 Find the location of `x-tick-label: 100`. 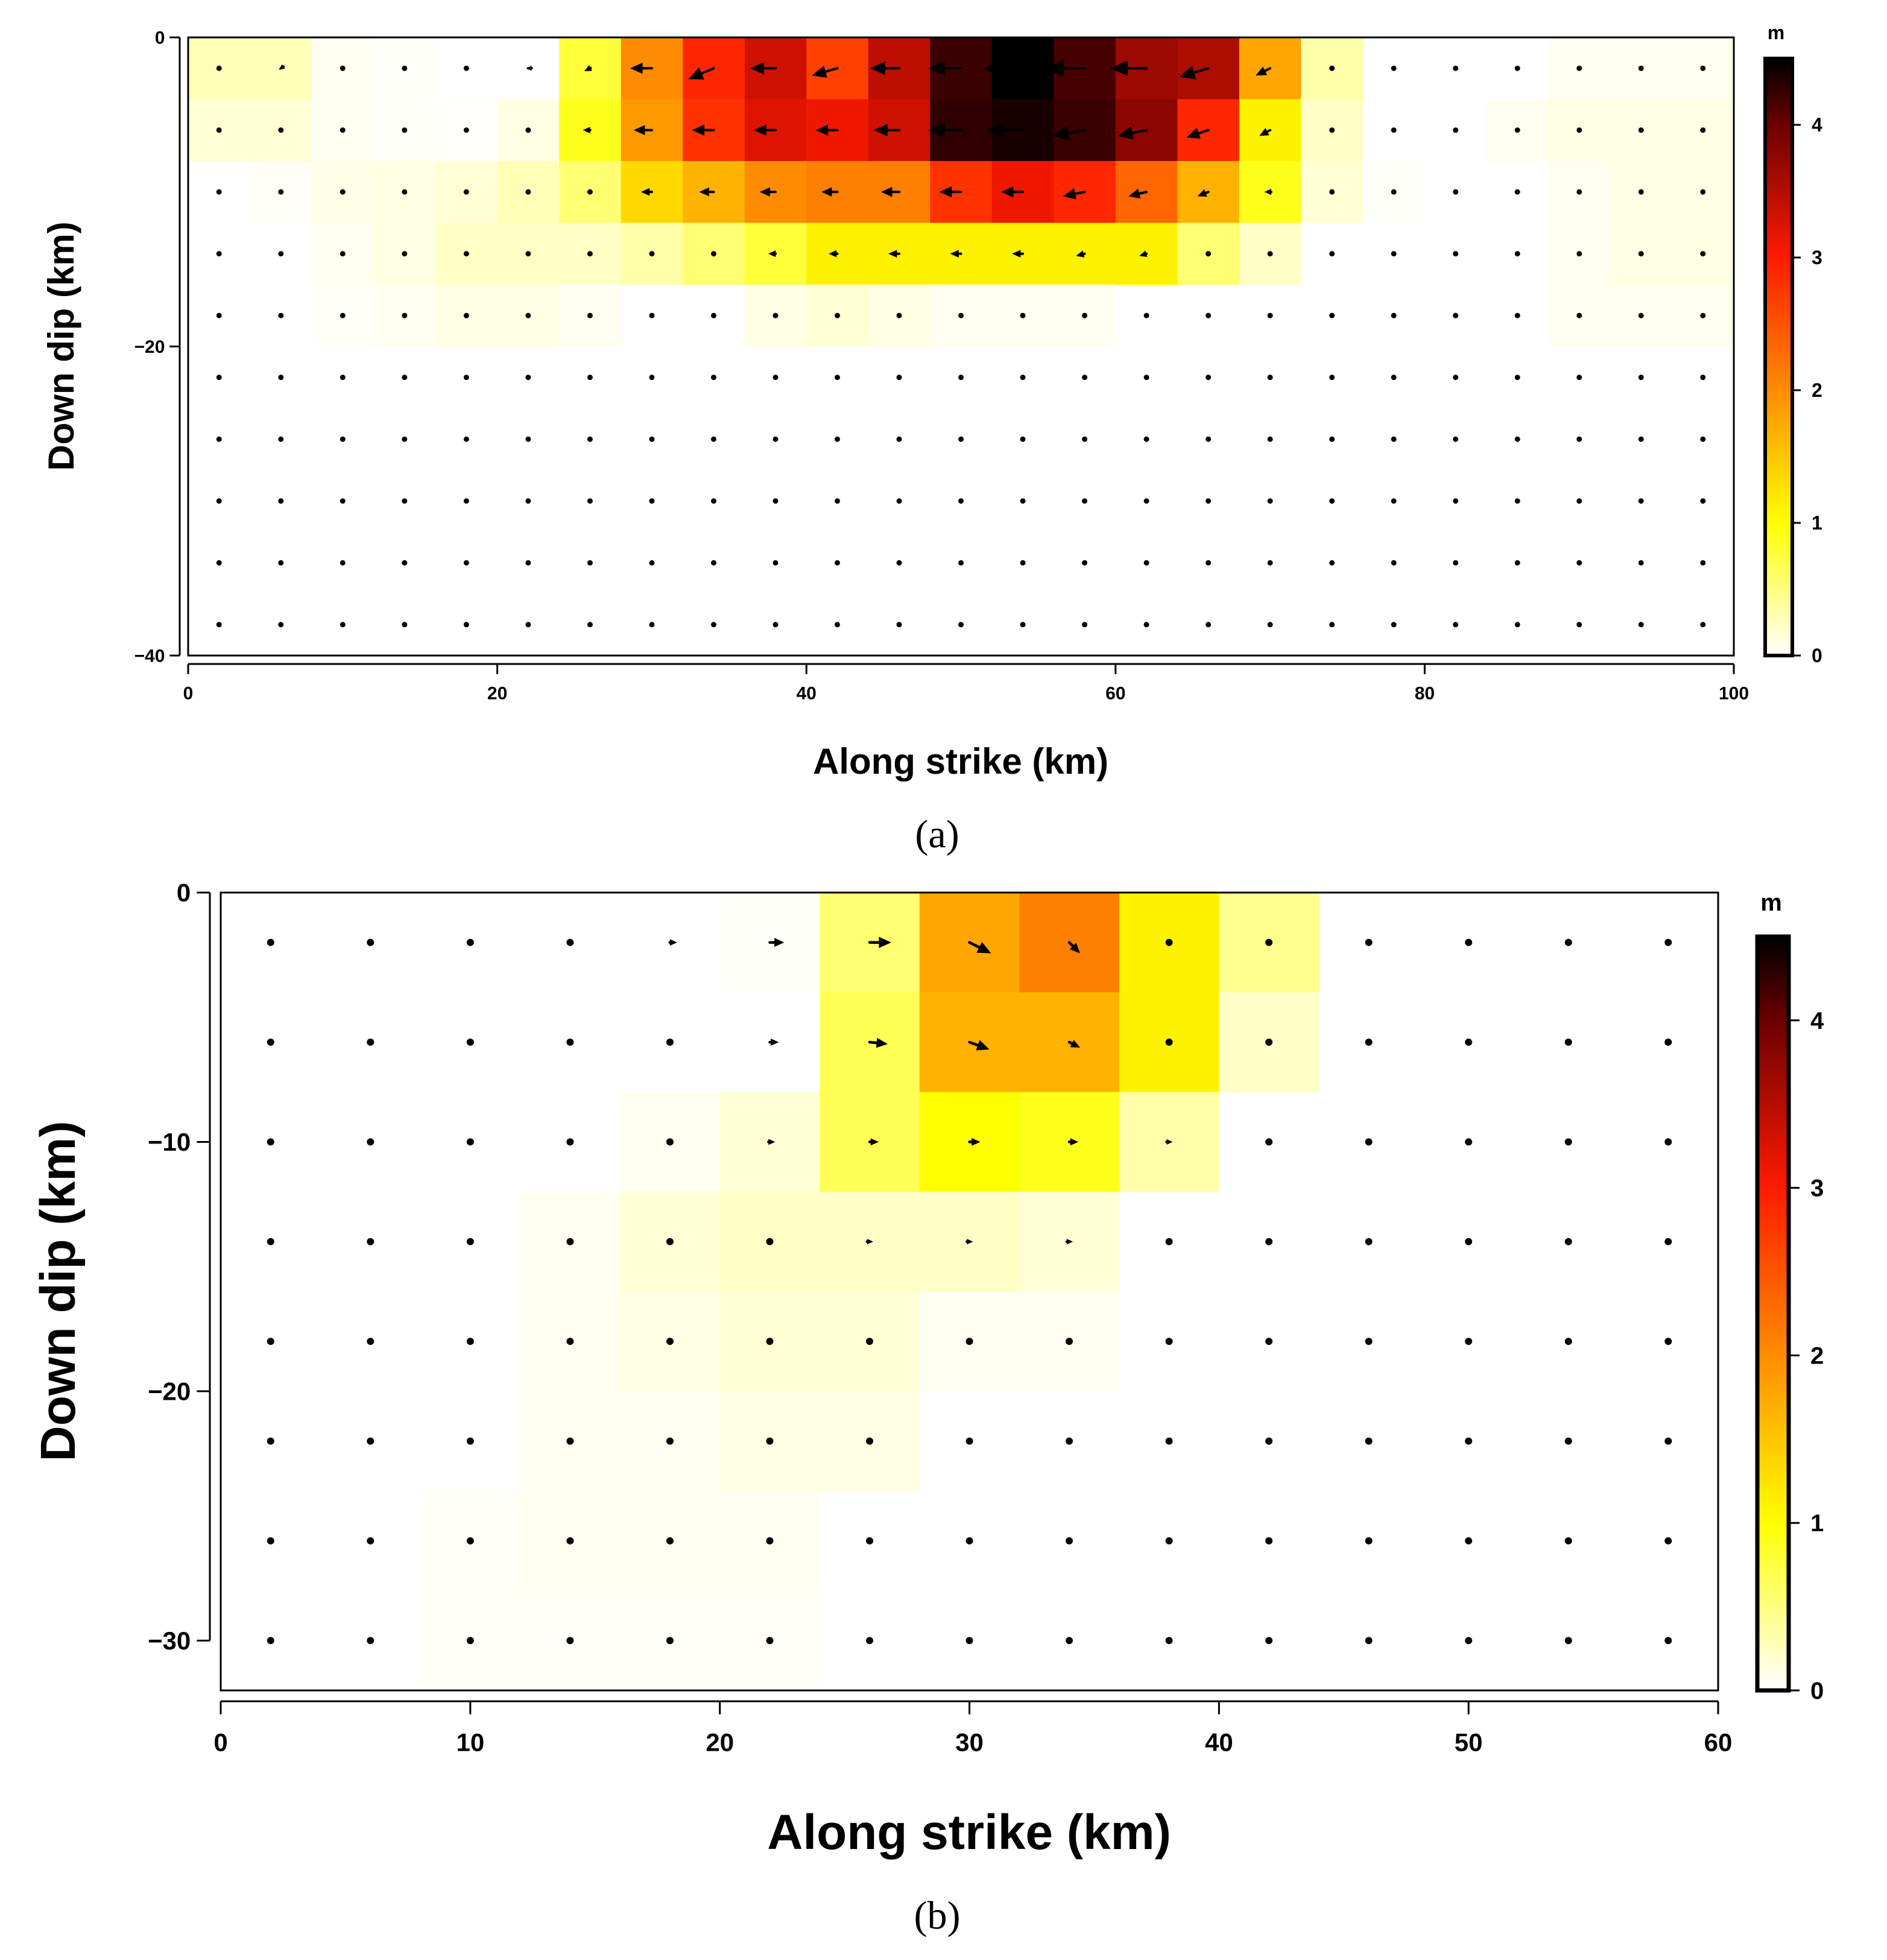

x-tick-label: 100 is located at coordinates (1734, 694).